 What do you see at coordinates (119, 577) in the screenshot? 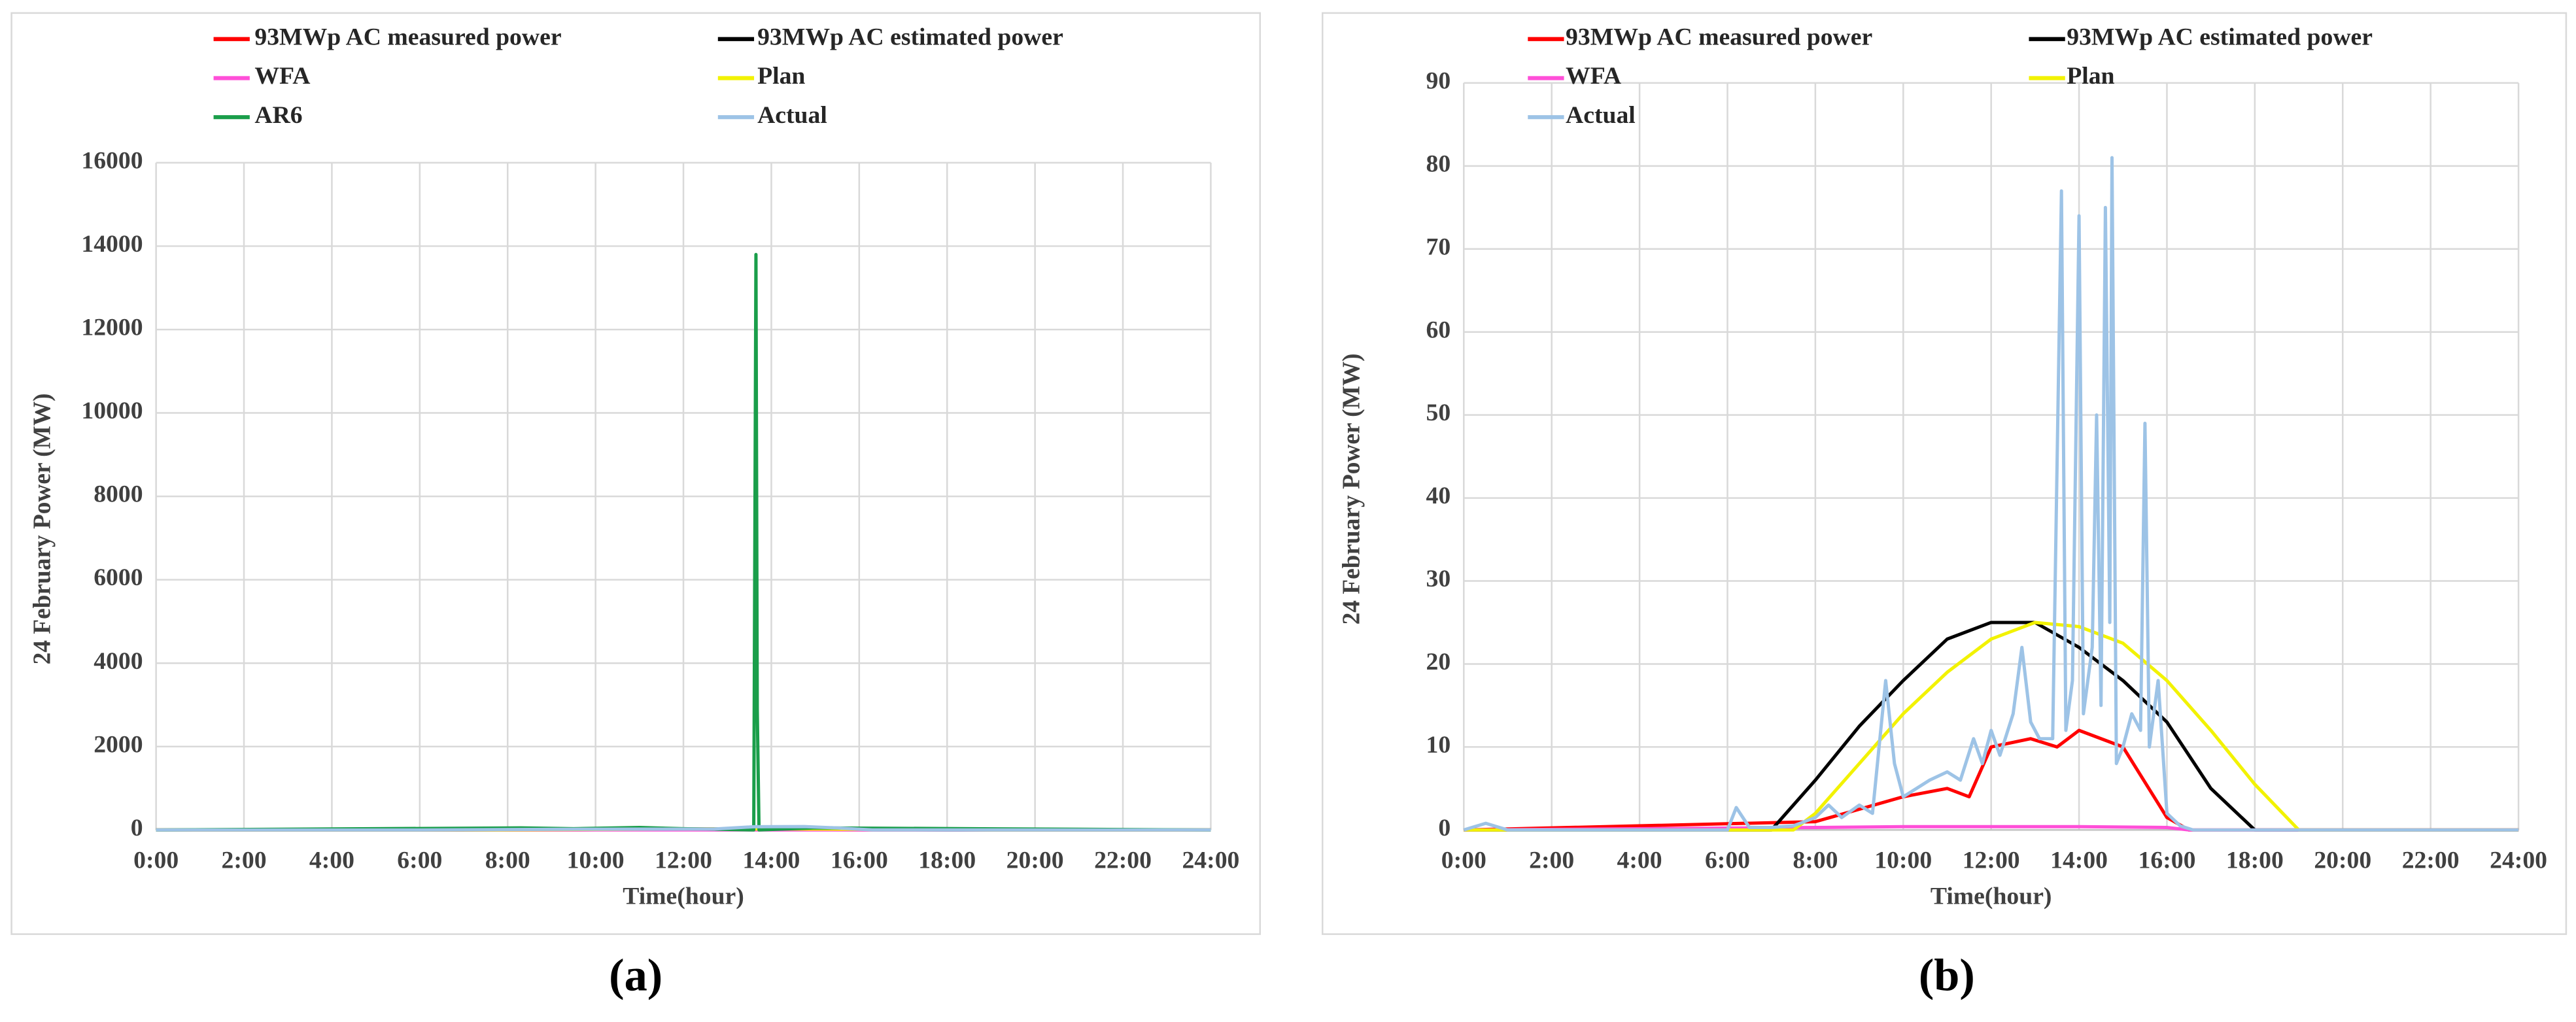
I see `y-tick-label: 6000` at bounding box center [119, 577].